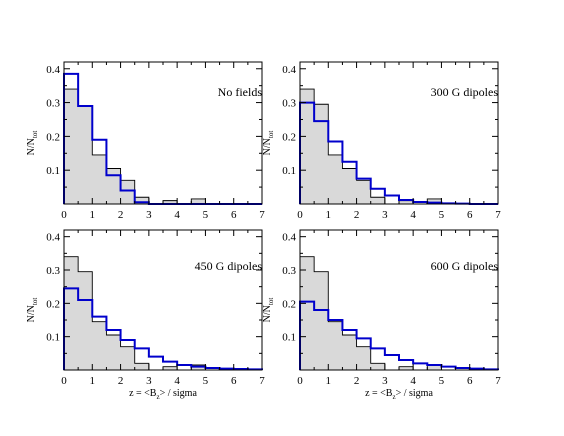 The height and width of the screenshot is (436, 564). I want to click on panel-annotation: 300 G dipoles, so click(465, 92).